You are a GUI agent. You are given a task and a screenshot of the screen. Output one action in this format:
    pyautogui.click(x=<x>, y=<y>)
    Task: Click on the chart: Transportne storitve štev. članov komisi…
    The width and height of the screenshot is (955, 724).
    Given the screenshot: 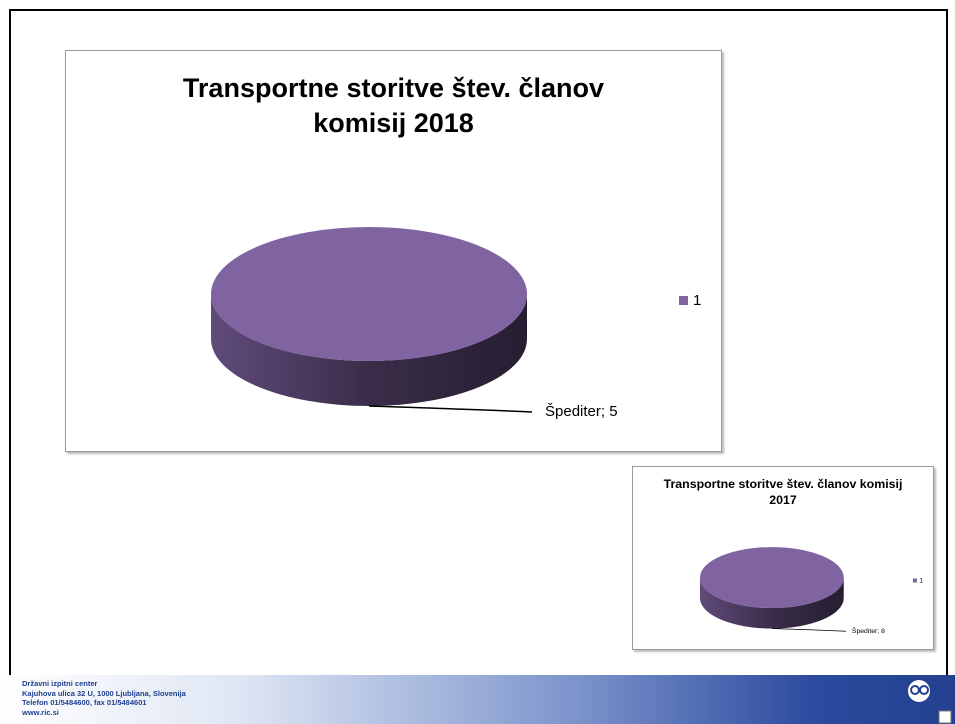 What is the action you would take?
    pyautogui.click(x=783, y=558)
    